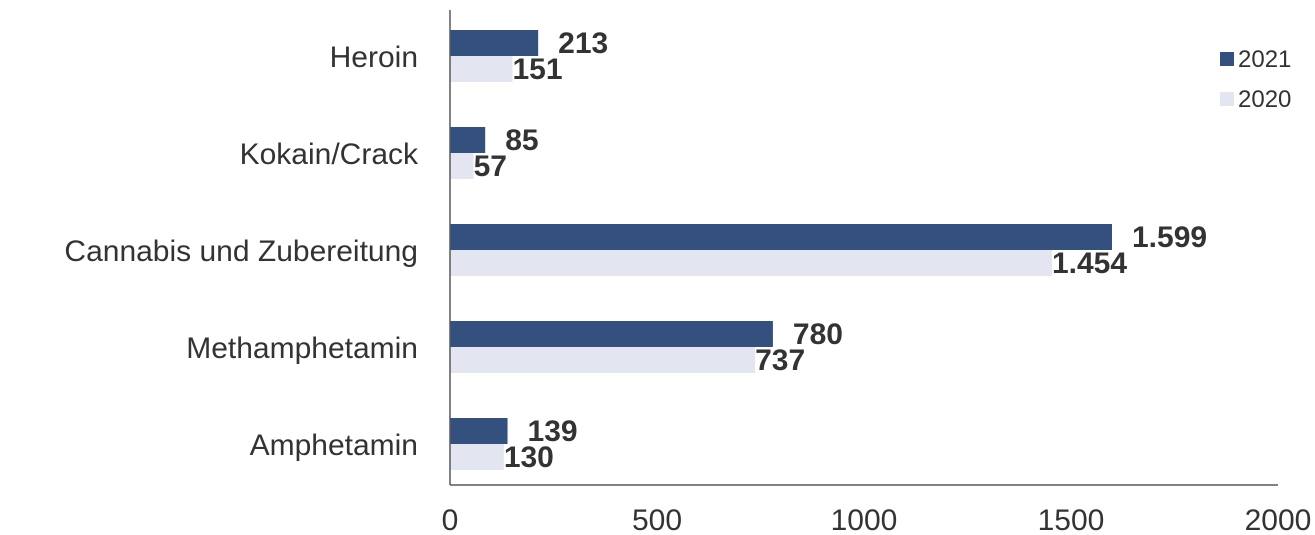  I want to click on legend-label-2020: 2020, so click(1264, 99).